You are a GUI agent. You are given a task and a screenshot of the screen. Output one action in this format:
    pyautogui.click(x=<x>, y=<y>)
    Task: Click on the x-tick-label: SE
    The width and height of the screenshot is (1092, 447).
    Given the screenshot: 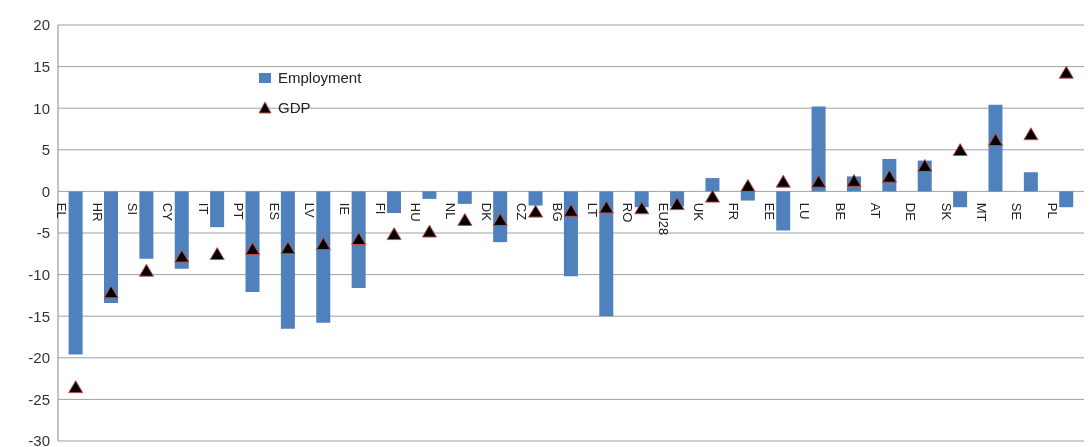 What is the action you would take?
    pyautogui.click(x=1017, y=211)
    